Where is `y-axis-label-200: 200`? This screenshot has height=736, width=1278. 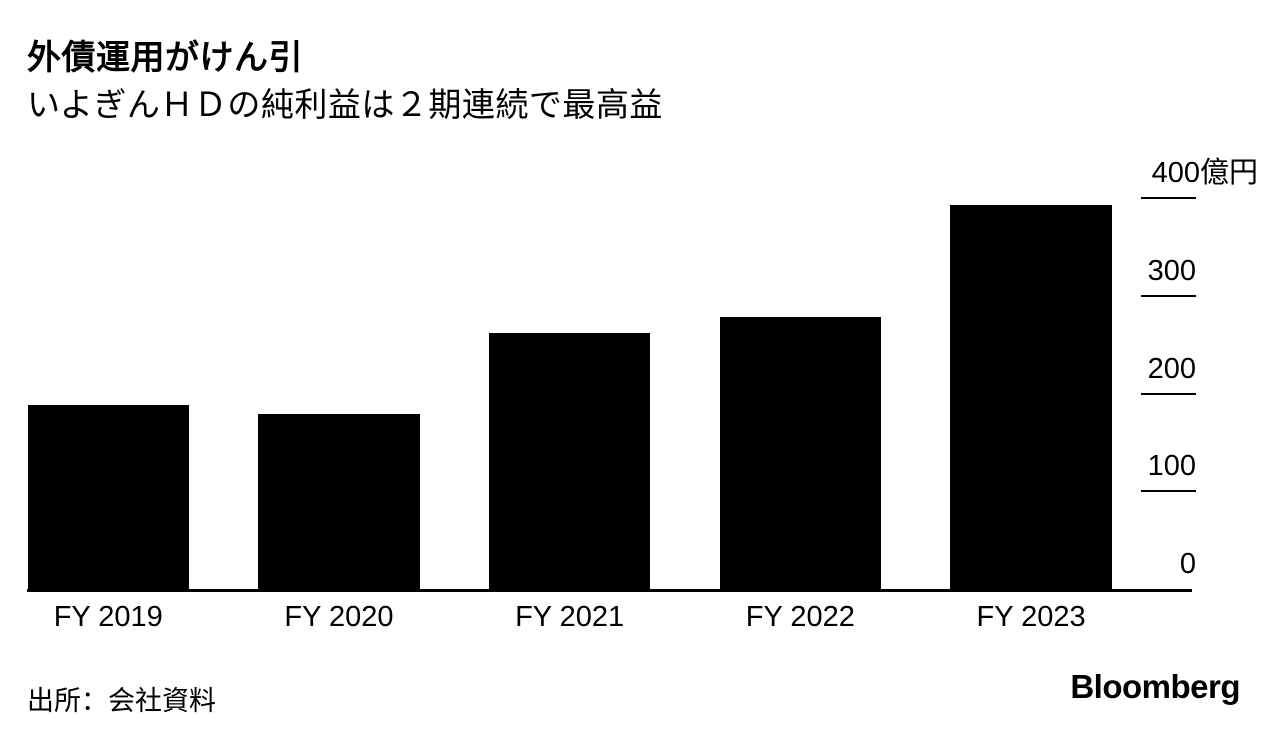
y-axis-label-200: 200 is located at coordinates (1171, 368).